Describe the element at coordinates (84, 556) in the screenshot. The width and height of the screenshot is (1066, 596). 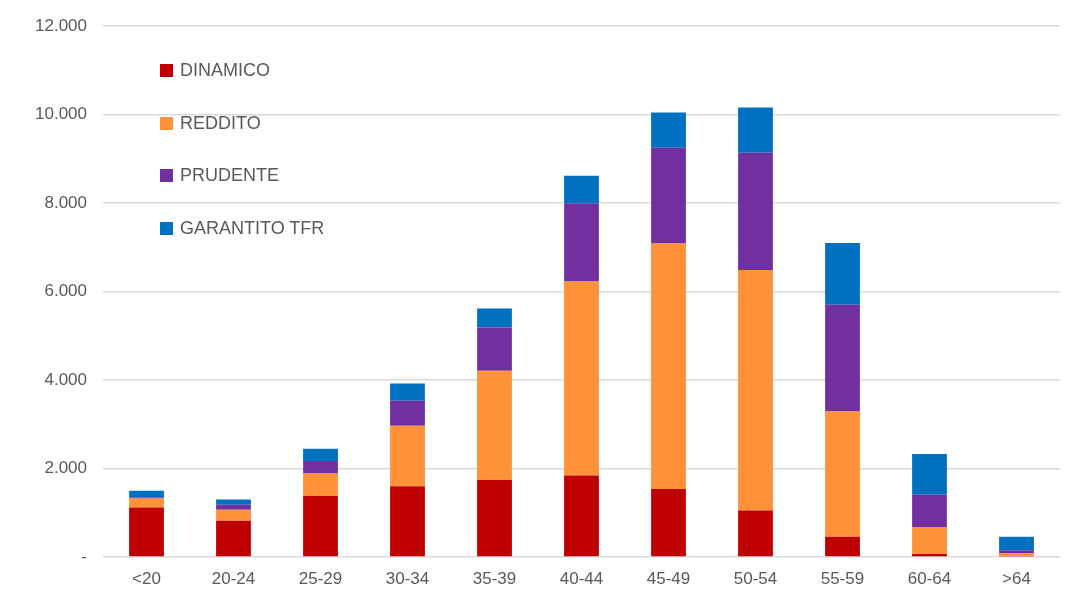
I see `y-tick-label: -` at that location.